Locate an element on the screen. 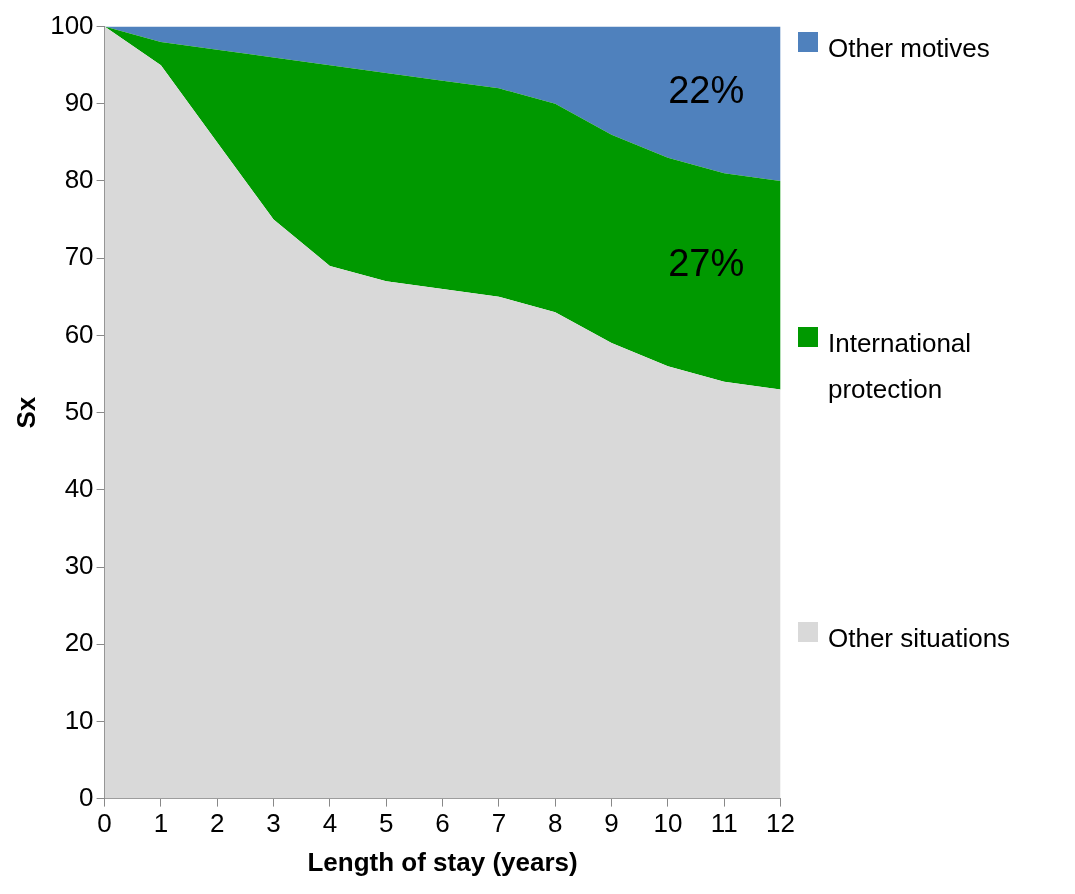  y-tick-label: 70 is located at coordinates (79, 256).